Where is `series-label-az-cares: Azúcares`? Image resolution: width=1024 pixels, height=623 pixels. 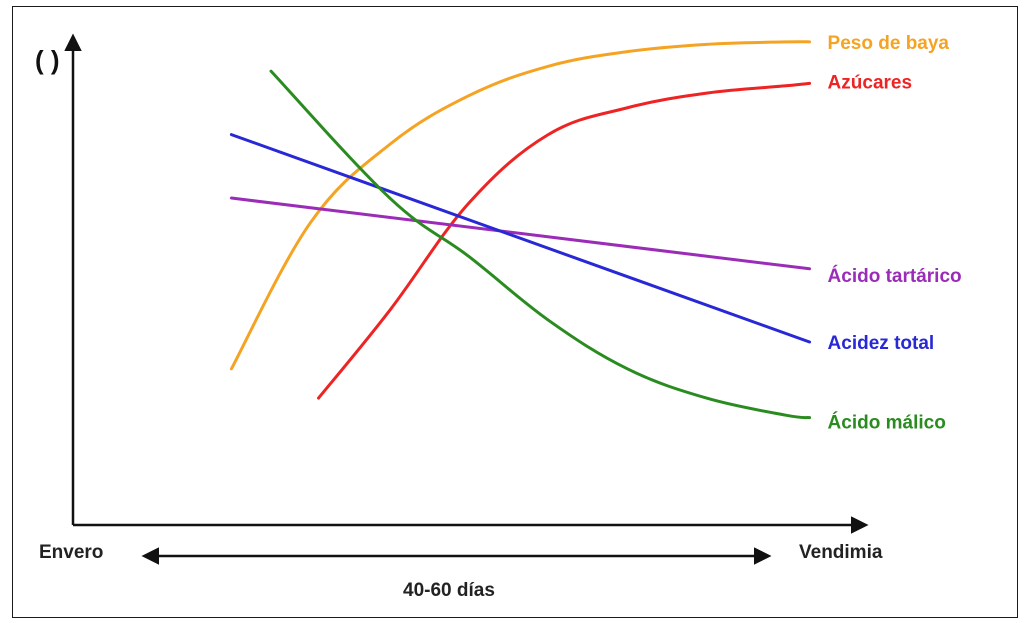 series-label-az-cares: Azúcares is located at coordinates (870, 82).